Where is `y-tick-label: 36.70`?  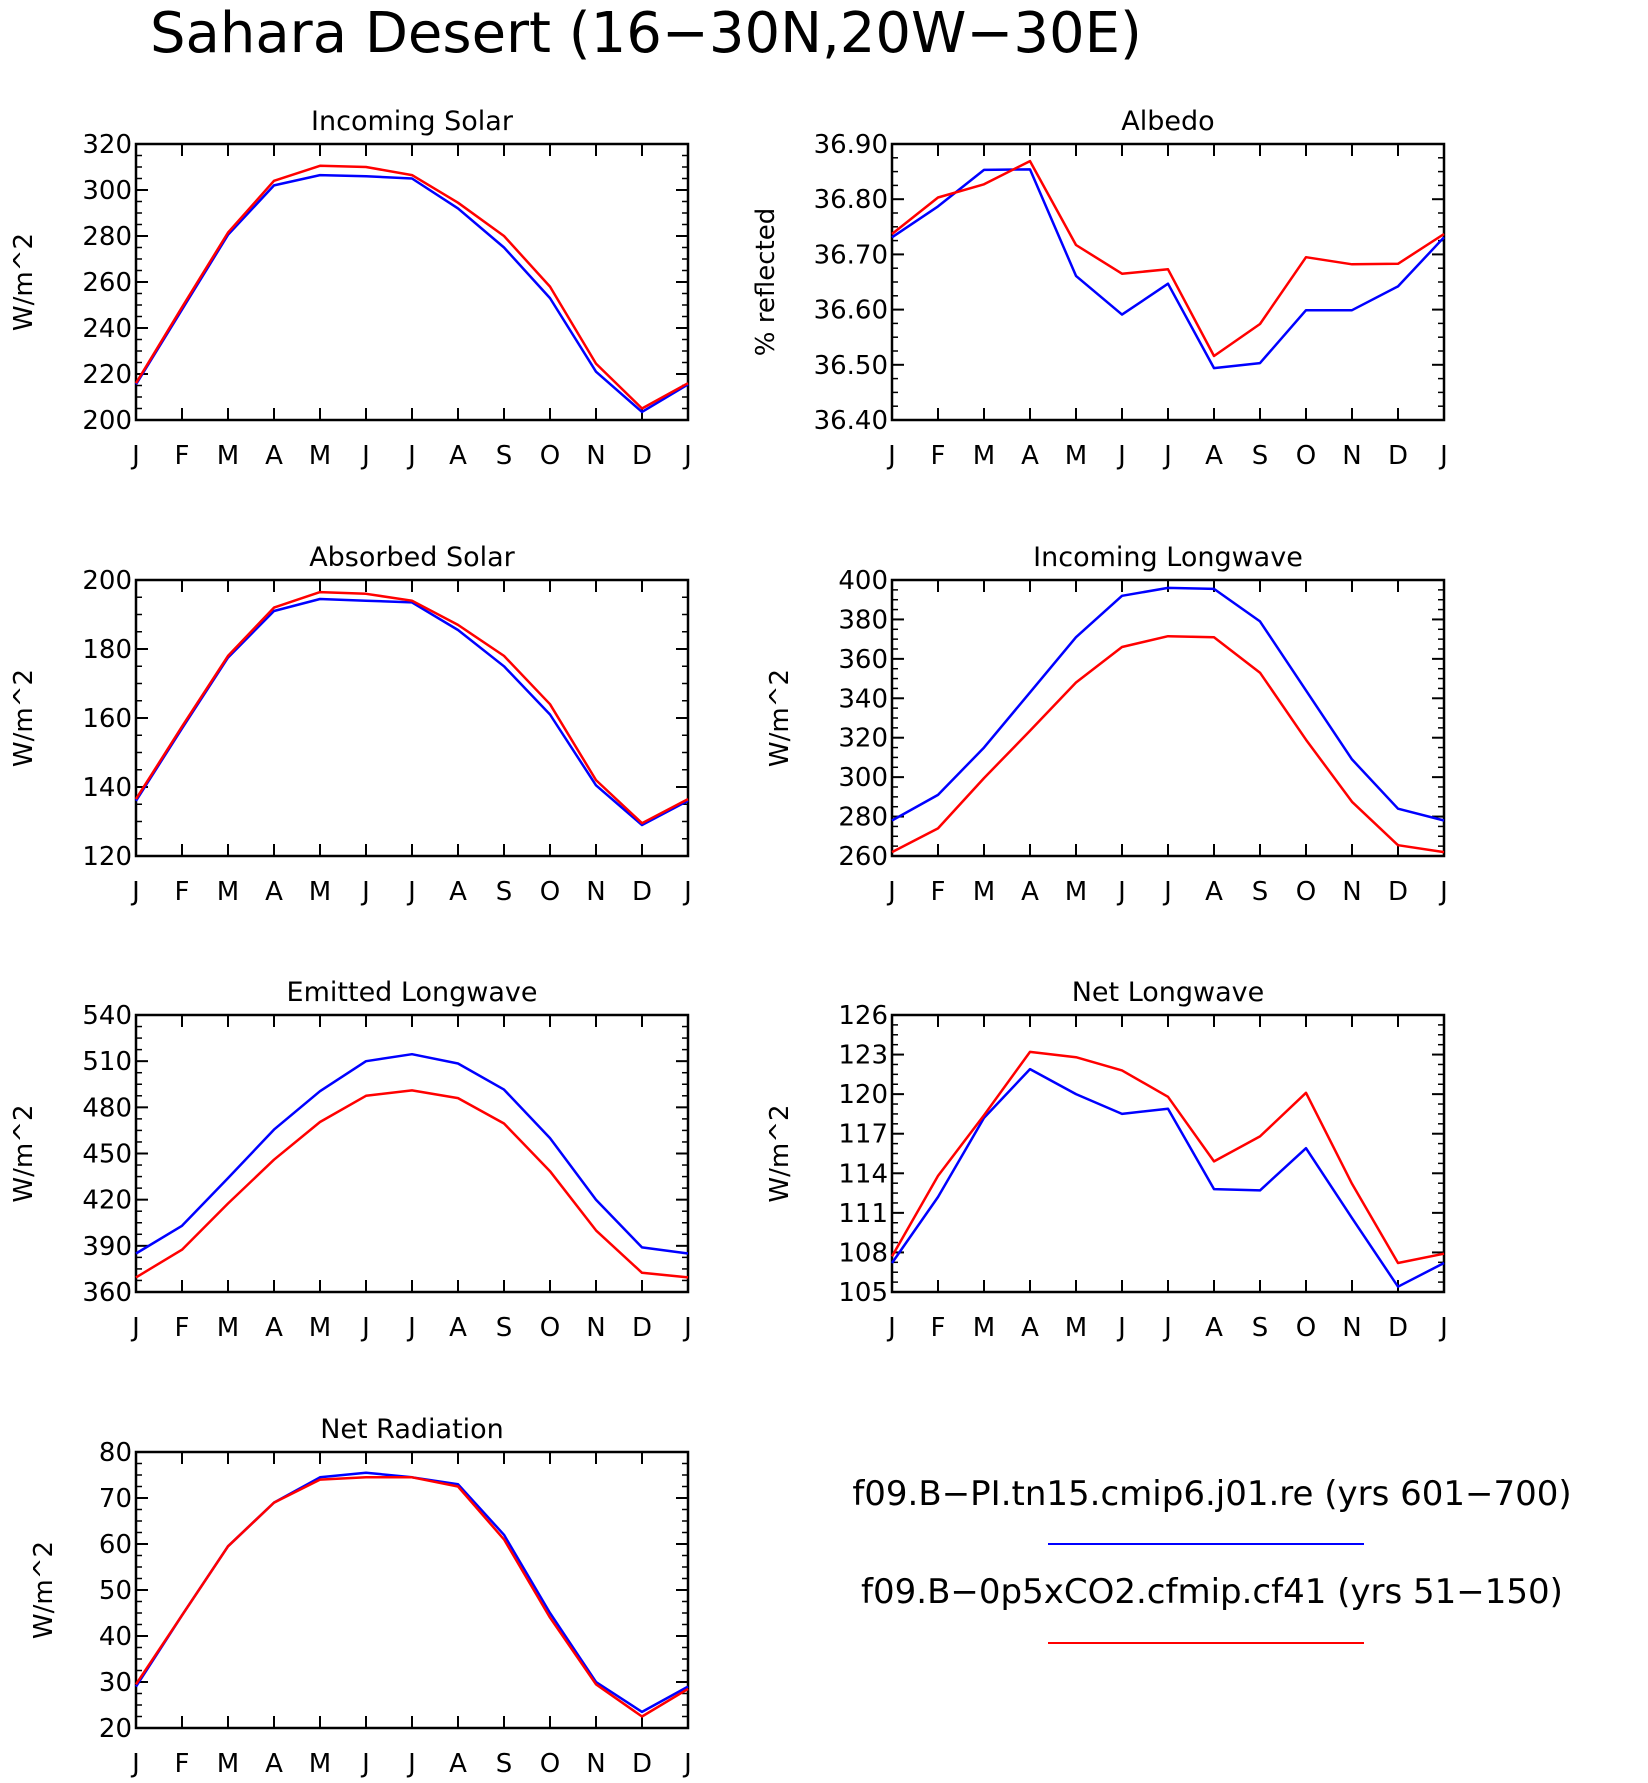 y-tick-label: 36.70 is located at coordinates (851, 255).